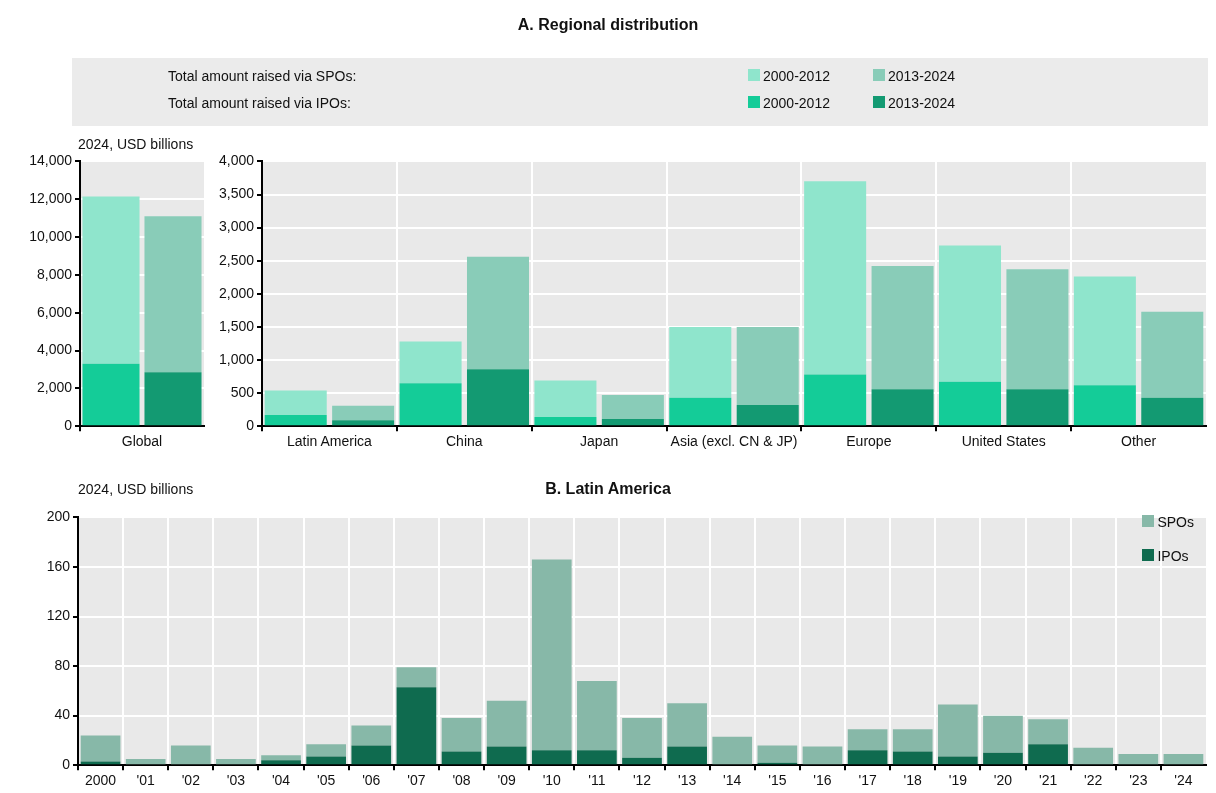  What do you see at coordinates (732, 780) in the screenshot?
I see `x-tick-label: '14` at bounding box center [732, 780].